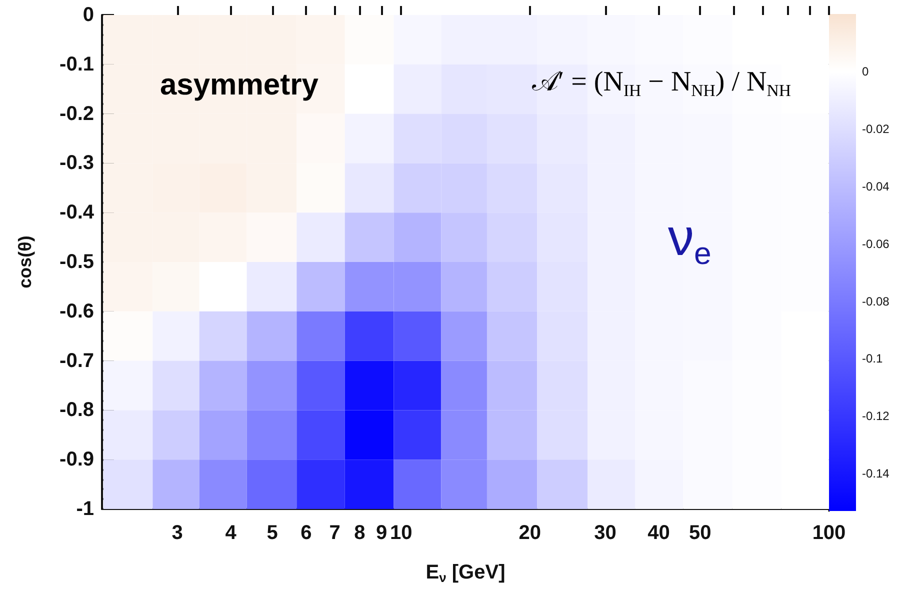 The image size is (919, 591). Describe the element at coordinates (865, 71) in the screenshot. I see `color-bar-label: 0` at that location.